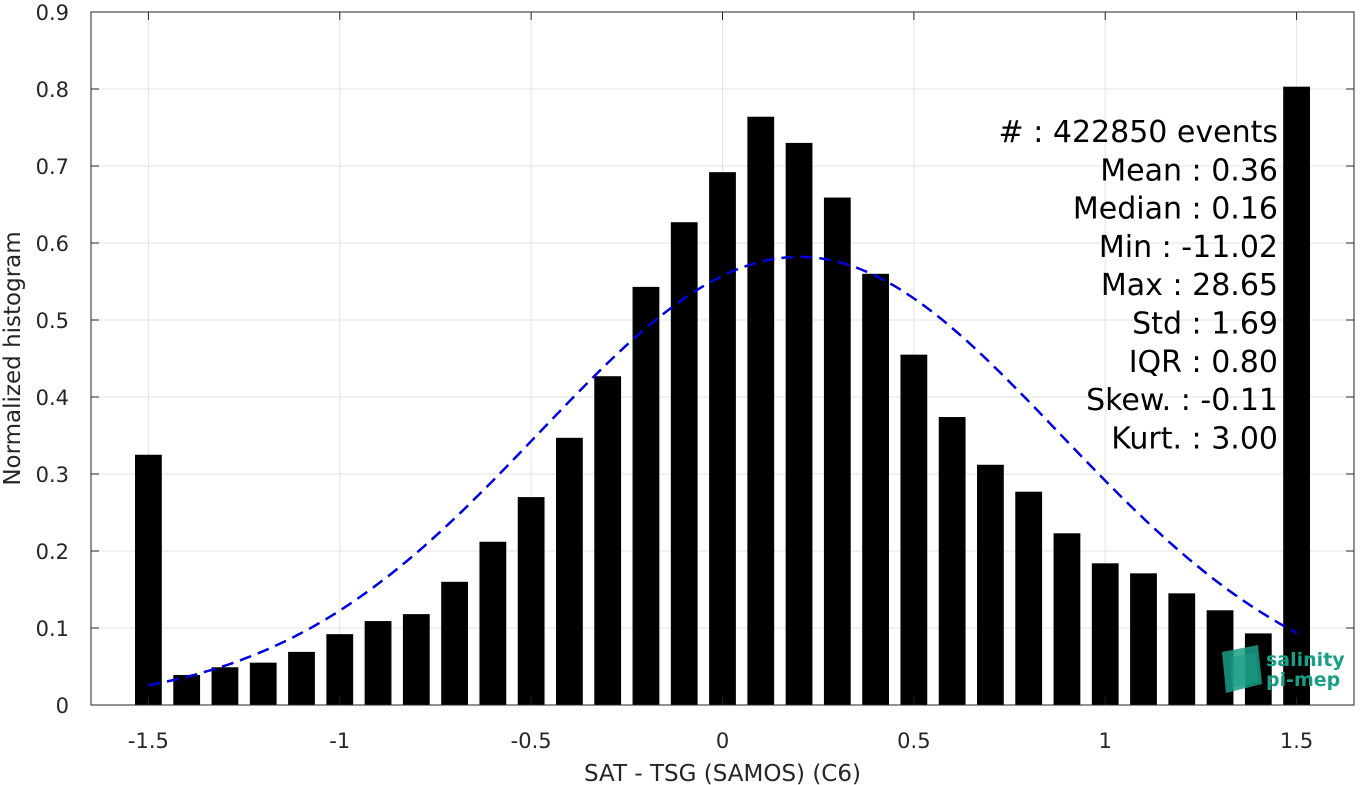 This screenshot has width=1367, height=785. Describe the element at coordinates (722, 773) in the screenshot. I see `x-axis-label: SAT - TSG (SAMOS) (C6)` at that location.